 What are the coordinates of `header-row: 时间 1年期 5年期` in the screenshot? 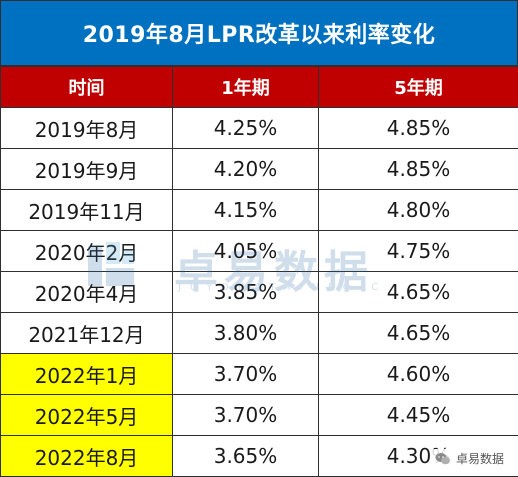 It's located at (259, 87).